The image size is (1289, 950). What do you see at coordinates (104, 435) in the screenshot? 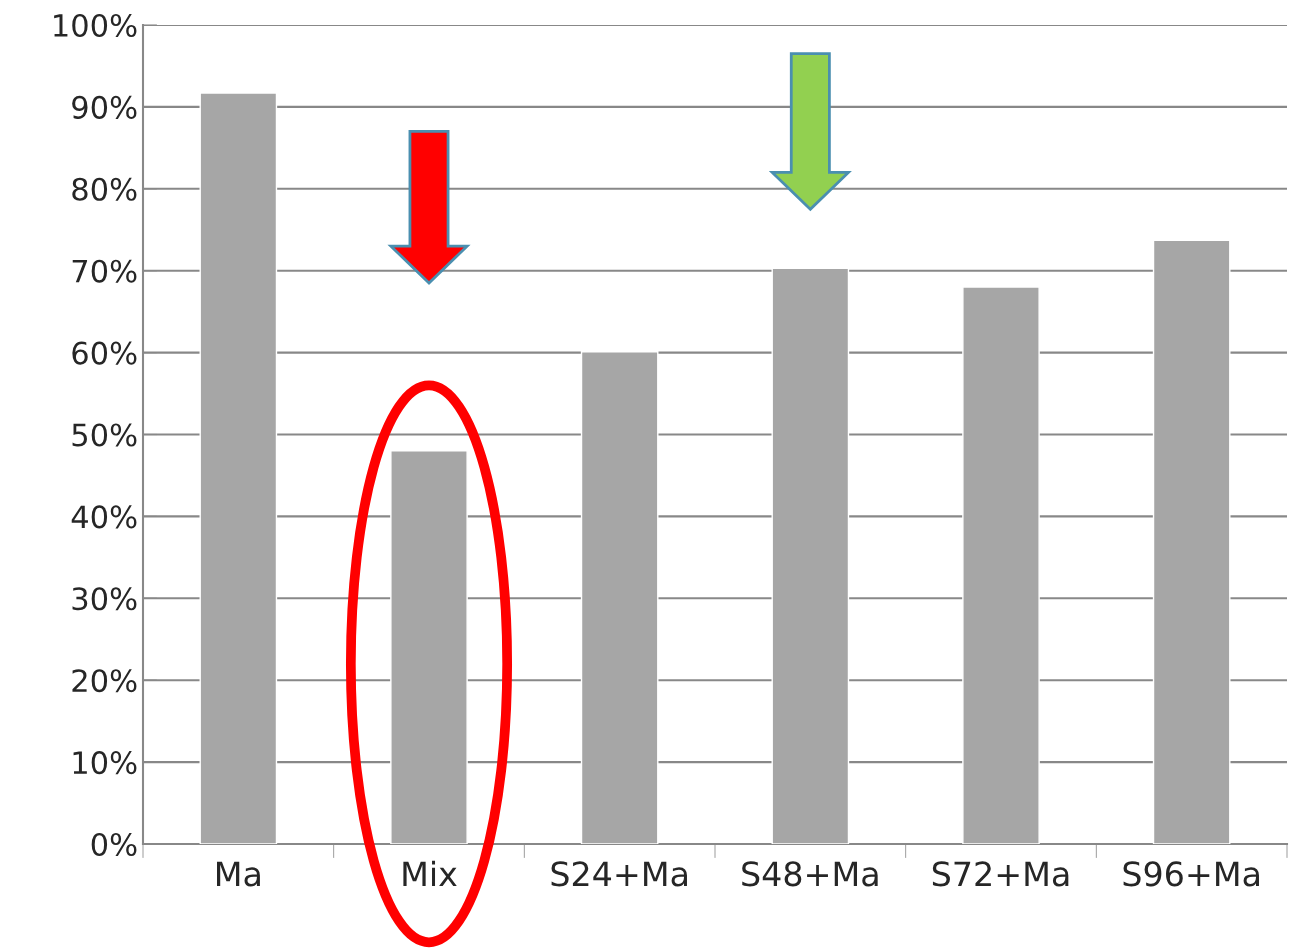
I see `y-tick-label: 50%` at bounding box center [104, 435].